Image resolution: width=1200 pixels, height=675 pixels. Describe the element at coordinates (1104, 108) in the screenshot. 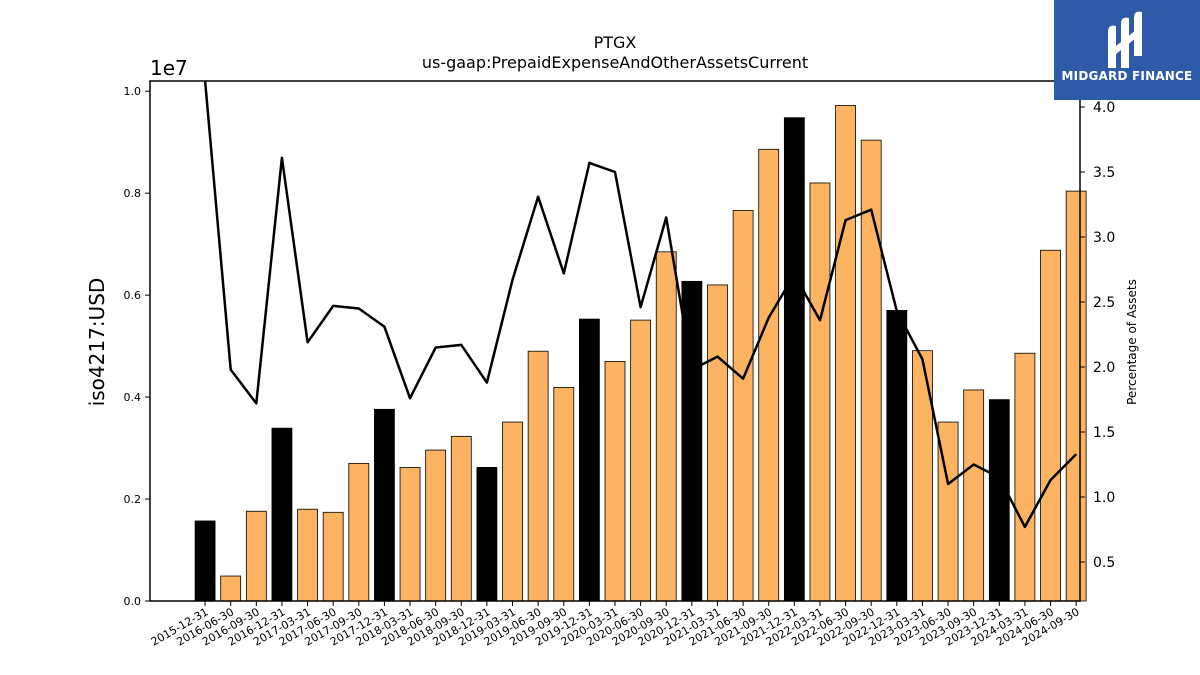

I see `y2-tick-label: 4.0` at that location.